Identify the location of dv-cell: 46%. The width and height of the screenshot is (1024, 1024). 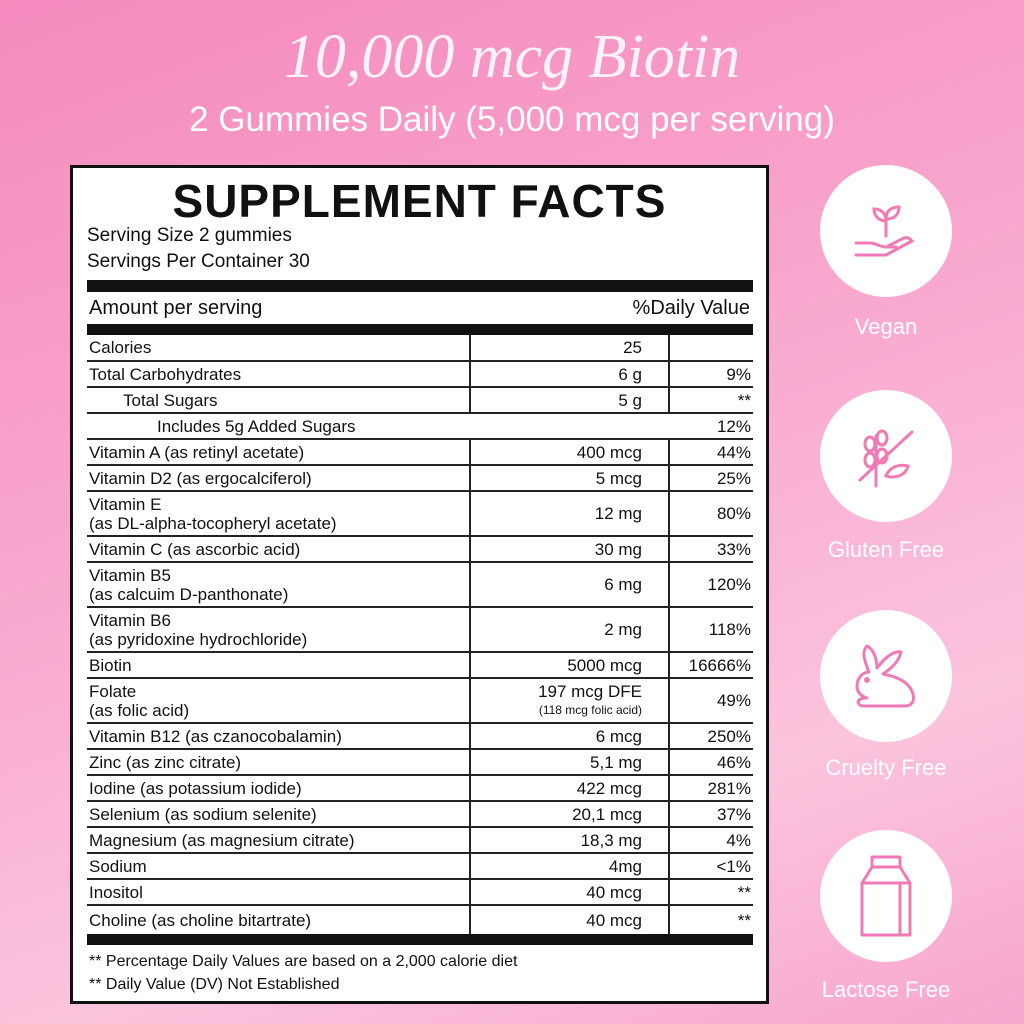
(711, 762).